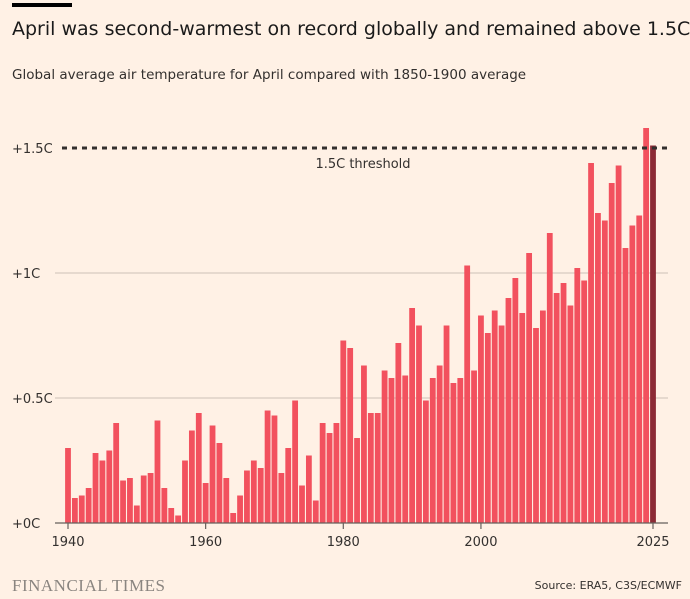  Describe the element at coordinates (625, 385) in the screenshot. I see `bar-2021` at that location.